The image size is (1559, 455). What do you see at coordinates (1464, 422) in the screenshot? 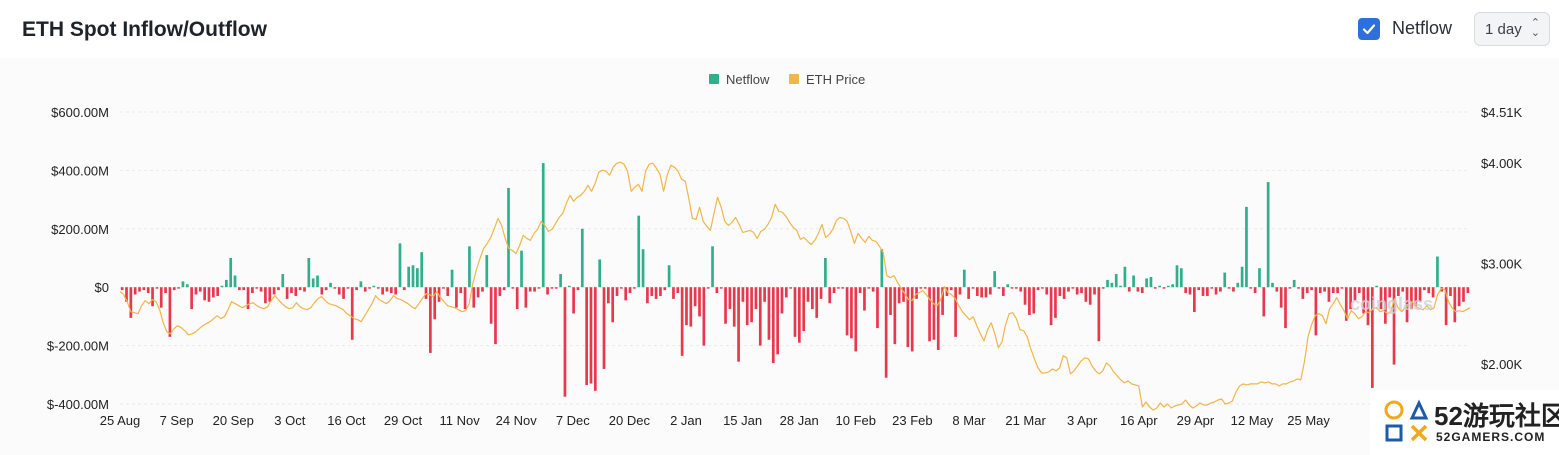
I see `site-watermark: 52游玩社区 52GAMERS.COM` at bounding box center [1464, 422].